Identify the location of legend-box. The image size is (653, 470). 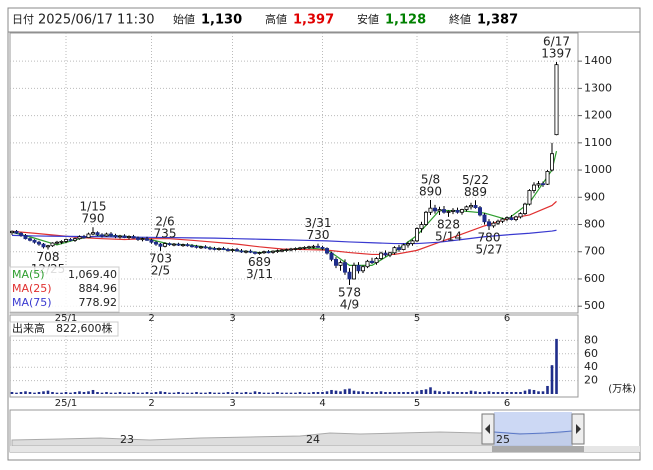
(64, 289).